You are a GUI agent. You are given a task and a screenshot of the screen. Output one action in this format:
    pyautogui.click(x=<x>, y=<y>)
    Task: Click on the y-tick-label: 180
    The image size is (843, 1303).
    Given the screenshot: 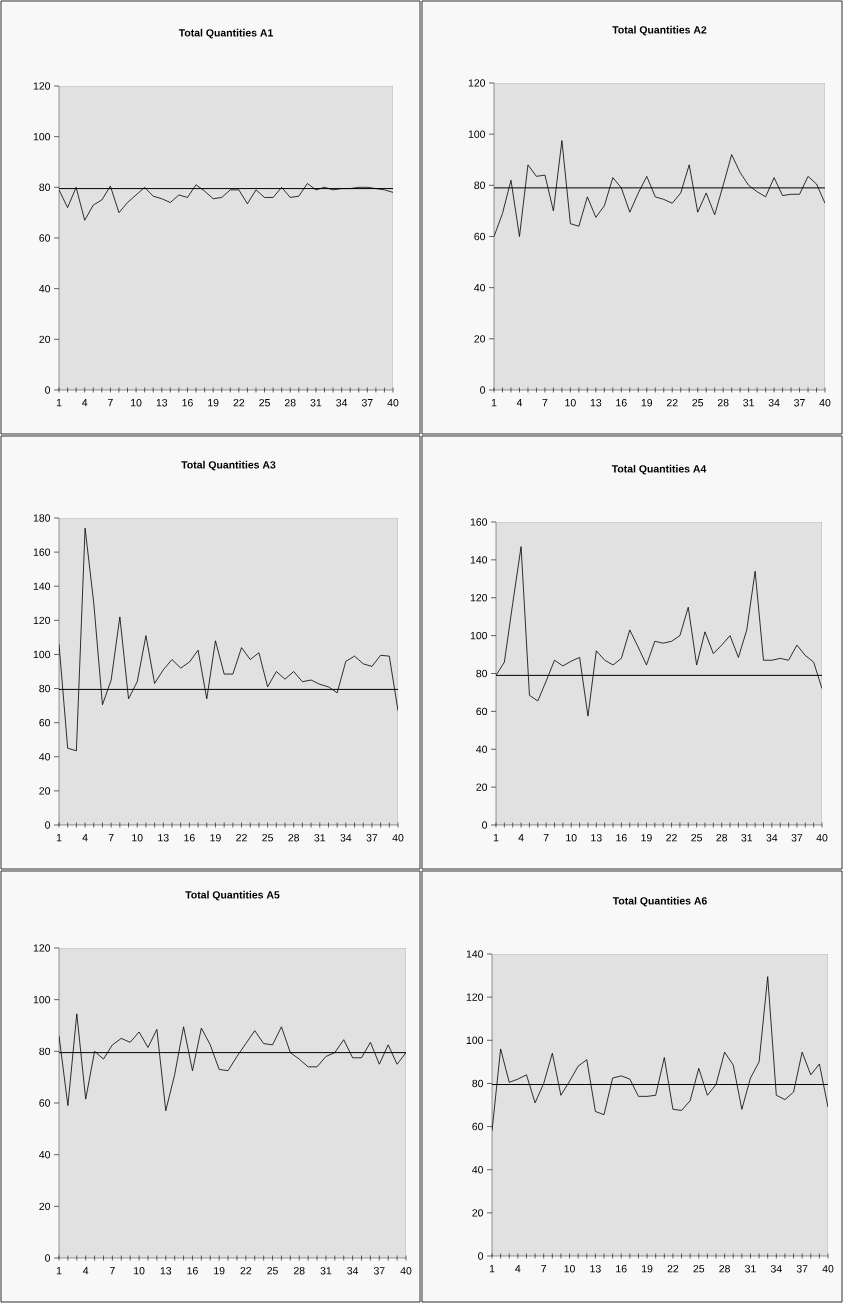 What is the action you would take?
    pyautogui.click(x=42, y=518)
    